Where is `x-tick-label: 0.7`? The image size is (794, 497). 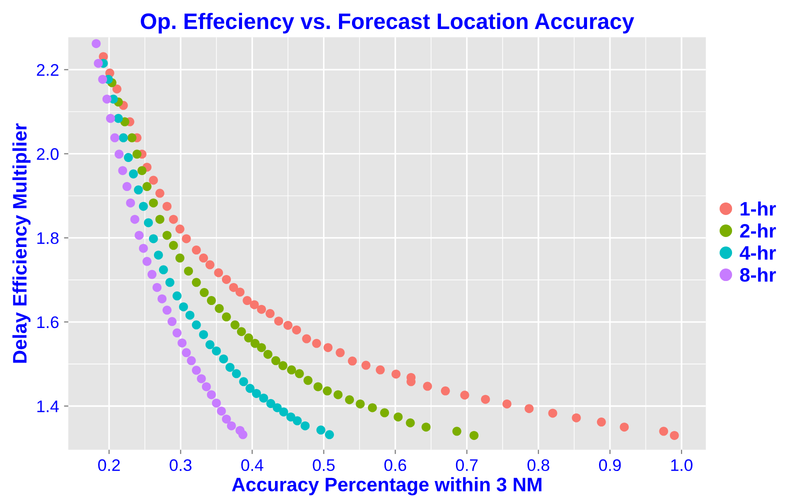 x-tick-label: 0.7 is located at coordinates (467, 465).